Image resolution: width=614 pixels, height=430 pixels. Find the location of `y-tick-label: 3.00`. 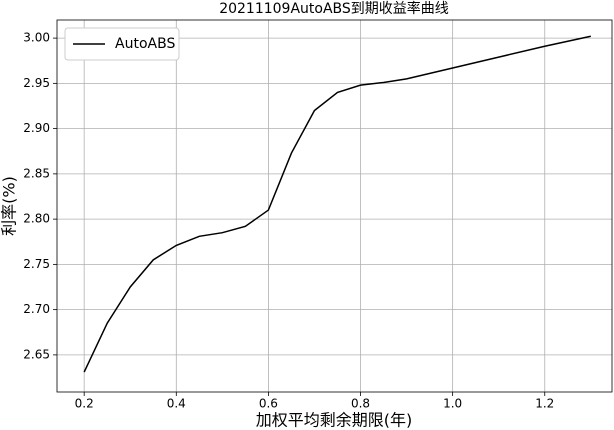

y-tick-label: 3.00 is located at coordinates (36, 38).